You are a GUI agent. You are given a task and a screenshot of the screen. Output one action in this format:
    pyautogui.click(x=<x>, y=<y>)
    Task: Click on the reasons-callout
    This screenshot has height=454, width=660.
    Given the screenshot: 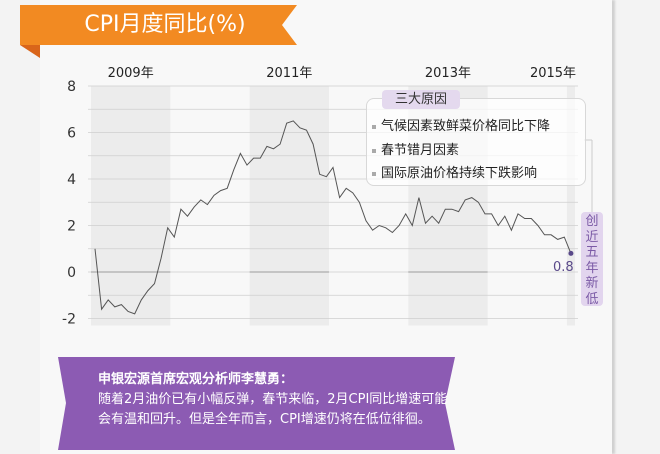 What is the action you would take?
    pyautogui.click(x=476, y=142)
    